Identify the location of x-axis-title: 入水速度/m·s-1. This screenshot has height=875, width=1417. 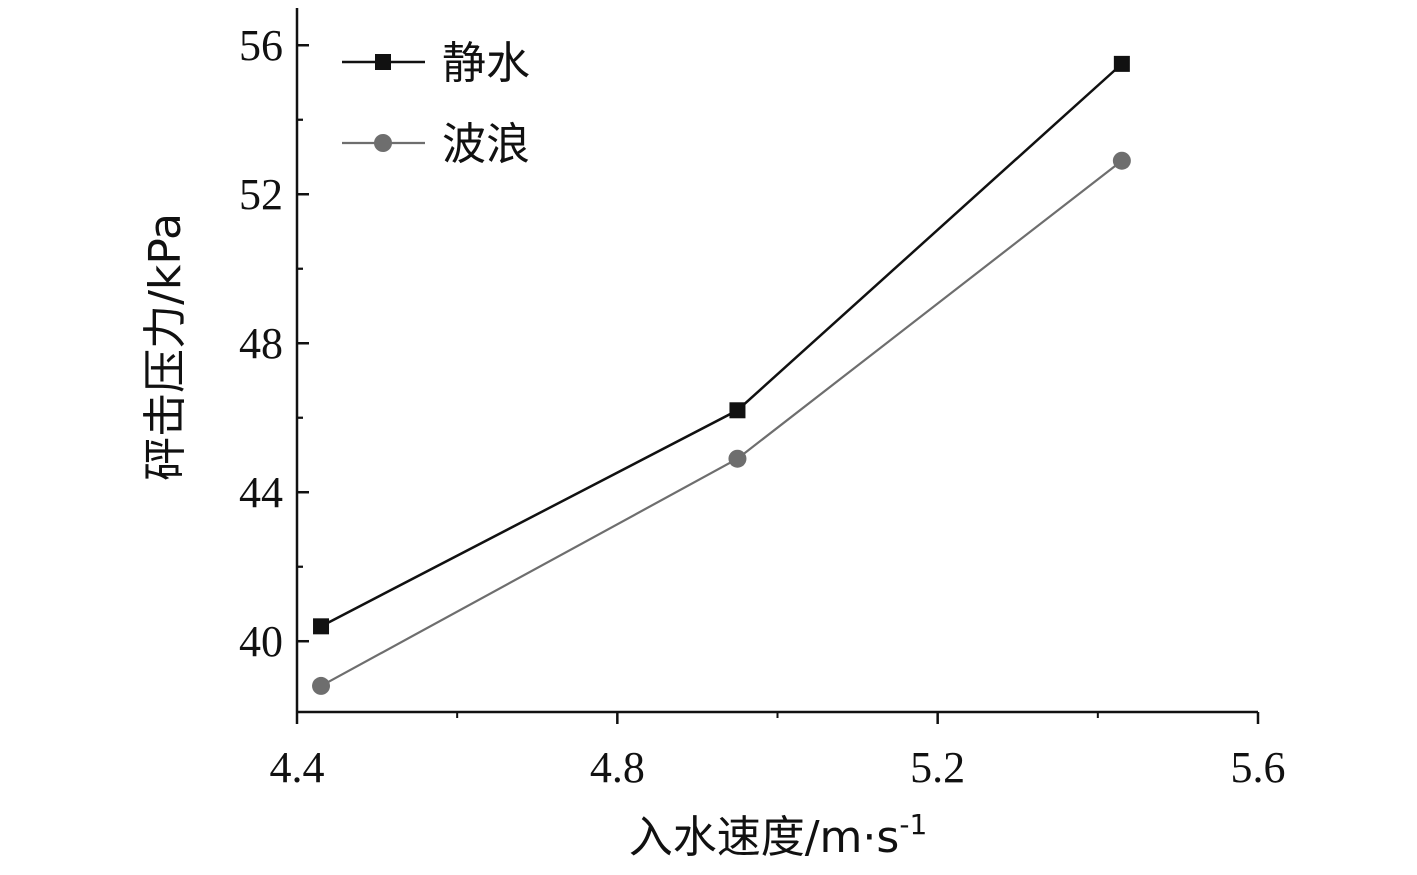
(778, 835).